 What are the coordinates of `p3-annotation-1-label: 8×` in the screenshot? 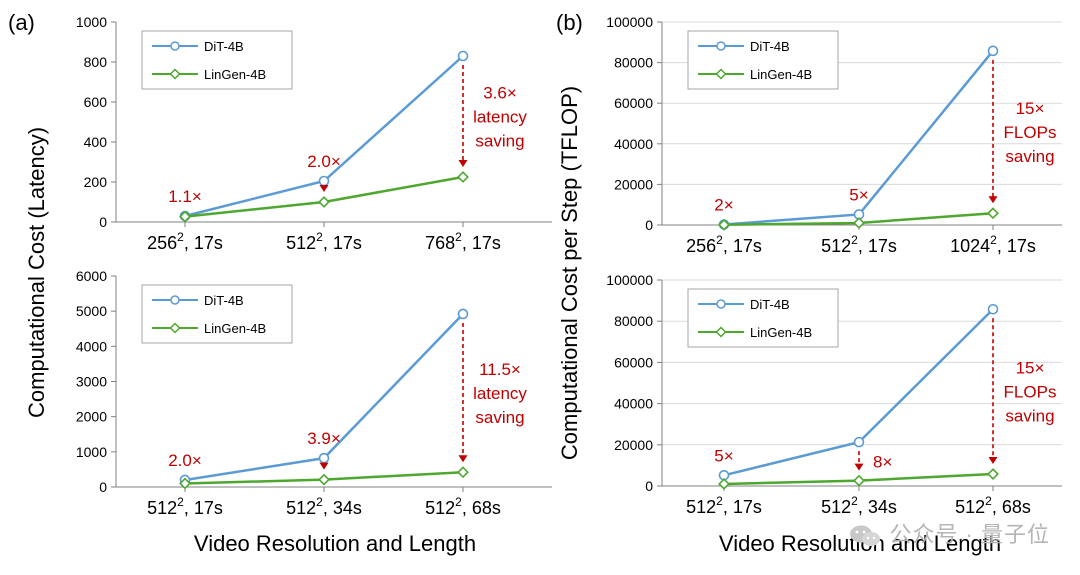 It's located at (882, 461).